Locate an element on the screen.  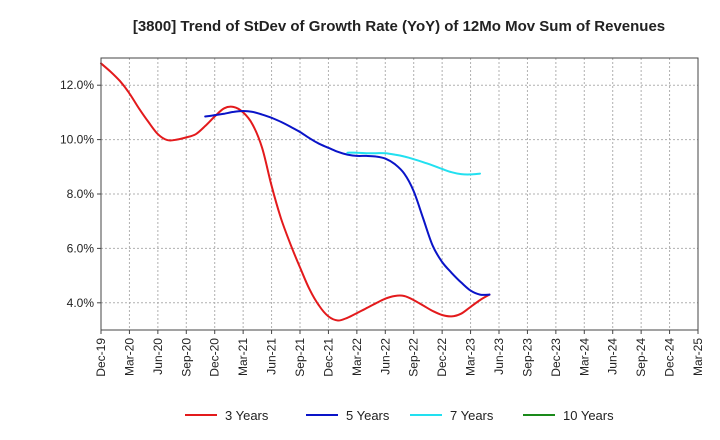
legend-label-5-years: 5 Years is located at coordinates (368, 415).